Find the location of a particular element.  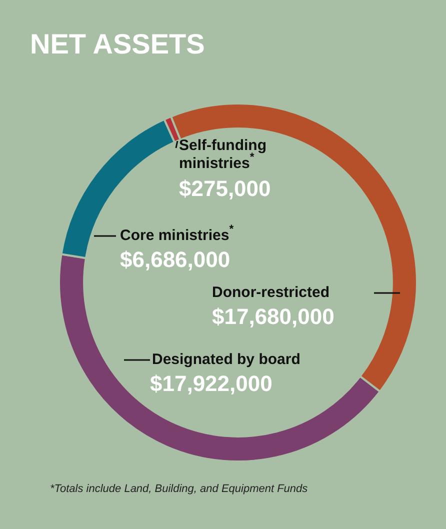

slice-label: Designated by board is located at coordinates (226, 359).